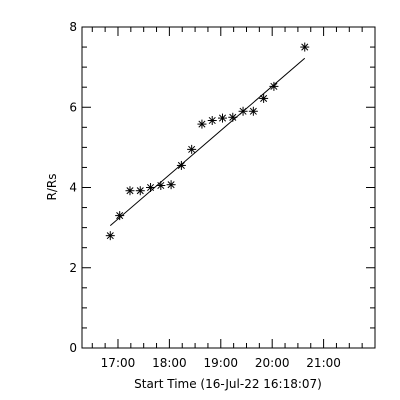 Image resolution: width=400 pixels, height=400 pixels. I want to click on x-tick-label: 19:00, so click(220, 363).